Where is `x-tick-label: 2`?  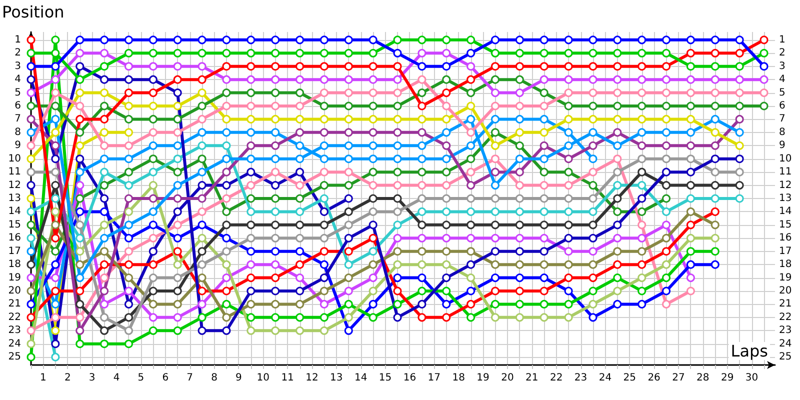
x-tick-label: 2 is located at coordinates (67, 378).